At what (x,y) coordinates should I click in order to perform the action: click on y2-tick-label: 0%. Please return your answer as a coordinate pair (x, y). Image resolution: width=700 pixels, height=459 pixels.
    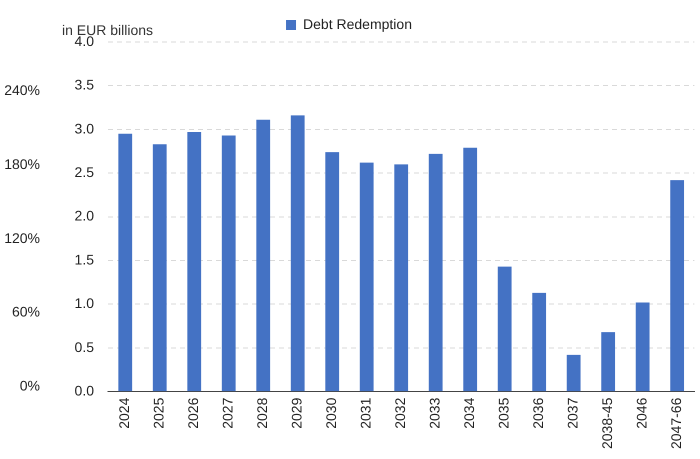
    Looking at the image, I should click on (30, 386).